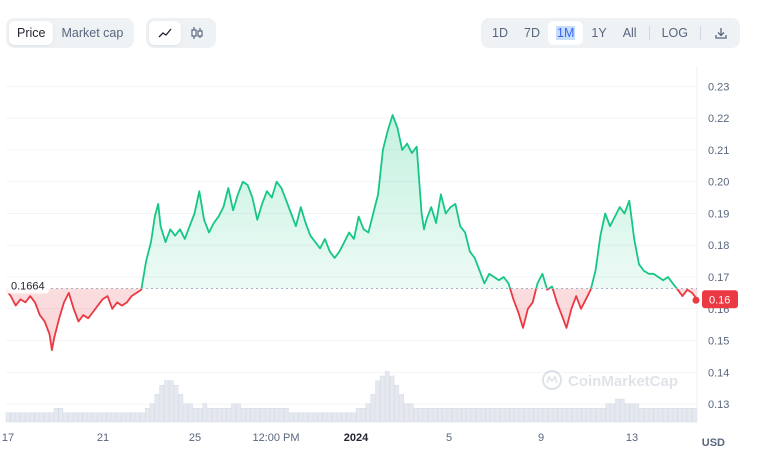 The height and width of the screenshot is (468, 760). I want to click on reference-price-badge: 0.1664, so click(26, 286).